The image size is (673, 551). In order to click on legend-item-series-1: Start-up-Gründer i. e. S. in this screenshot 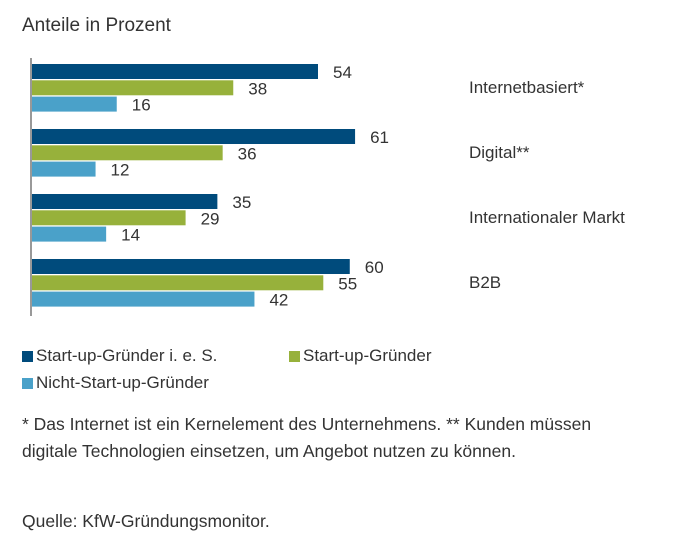, I will do `click(119, 356)`.